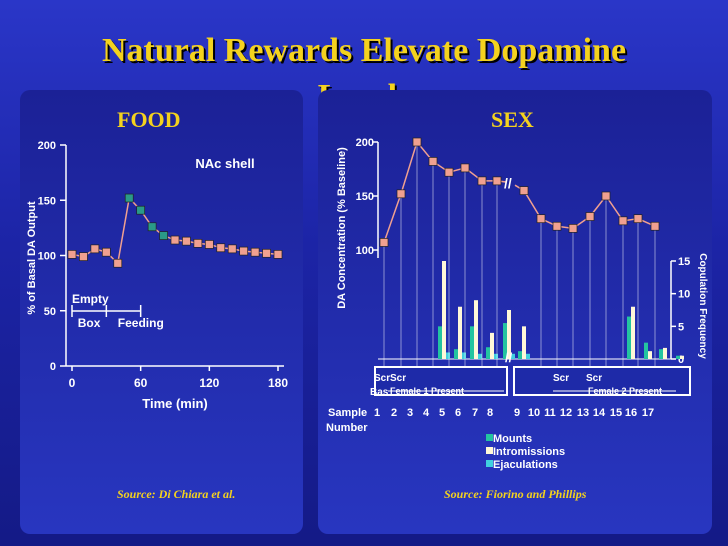 The image size is (728, 546). I want to click on sex-x-tick-label: 11, so click(550, 413).